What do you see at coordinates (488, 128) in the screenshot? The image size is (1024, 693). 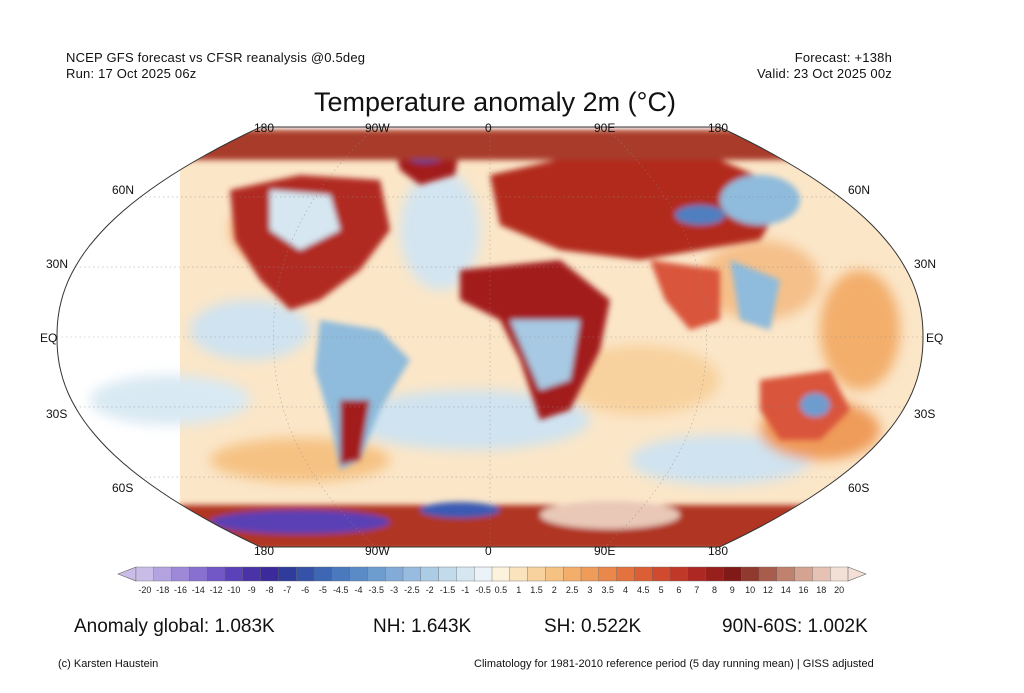 I see `lon-label-top-0: 0` at bounding box center [488, 128].